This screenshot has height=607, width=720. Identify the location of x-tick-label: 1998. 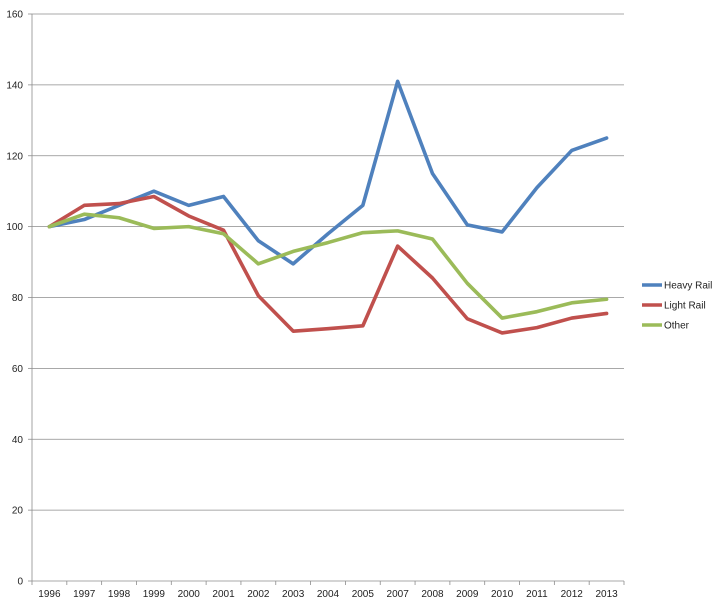
(119, 594).